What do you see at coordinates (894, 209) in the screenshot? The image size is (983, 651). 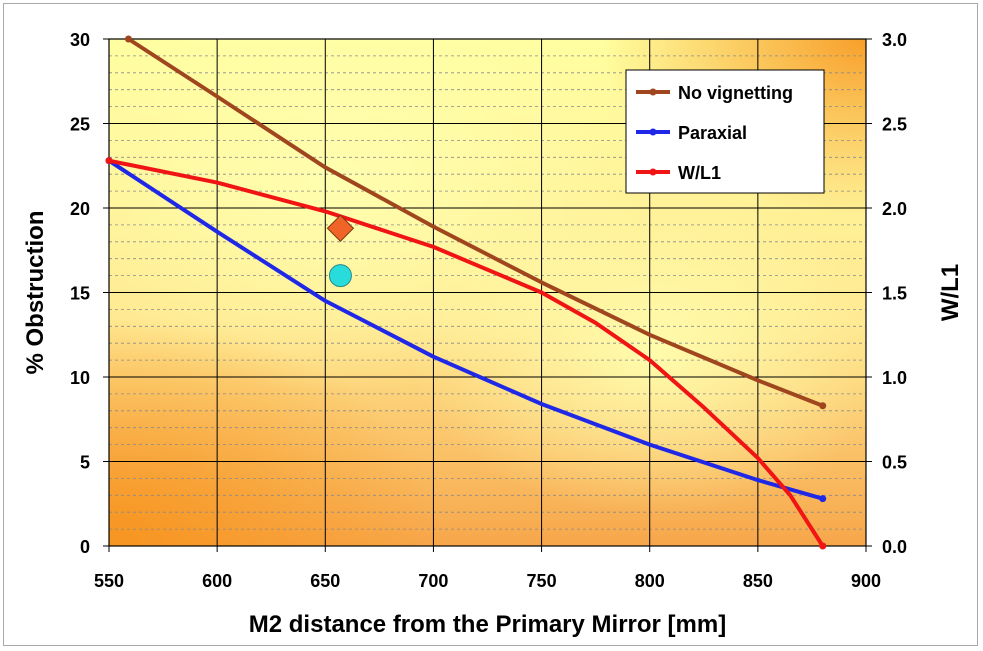 I see `y2-tick-label: 2.0` at bounding box center [894, 209].